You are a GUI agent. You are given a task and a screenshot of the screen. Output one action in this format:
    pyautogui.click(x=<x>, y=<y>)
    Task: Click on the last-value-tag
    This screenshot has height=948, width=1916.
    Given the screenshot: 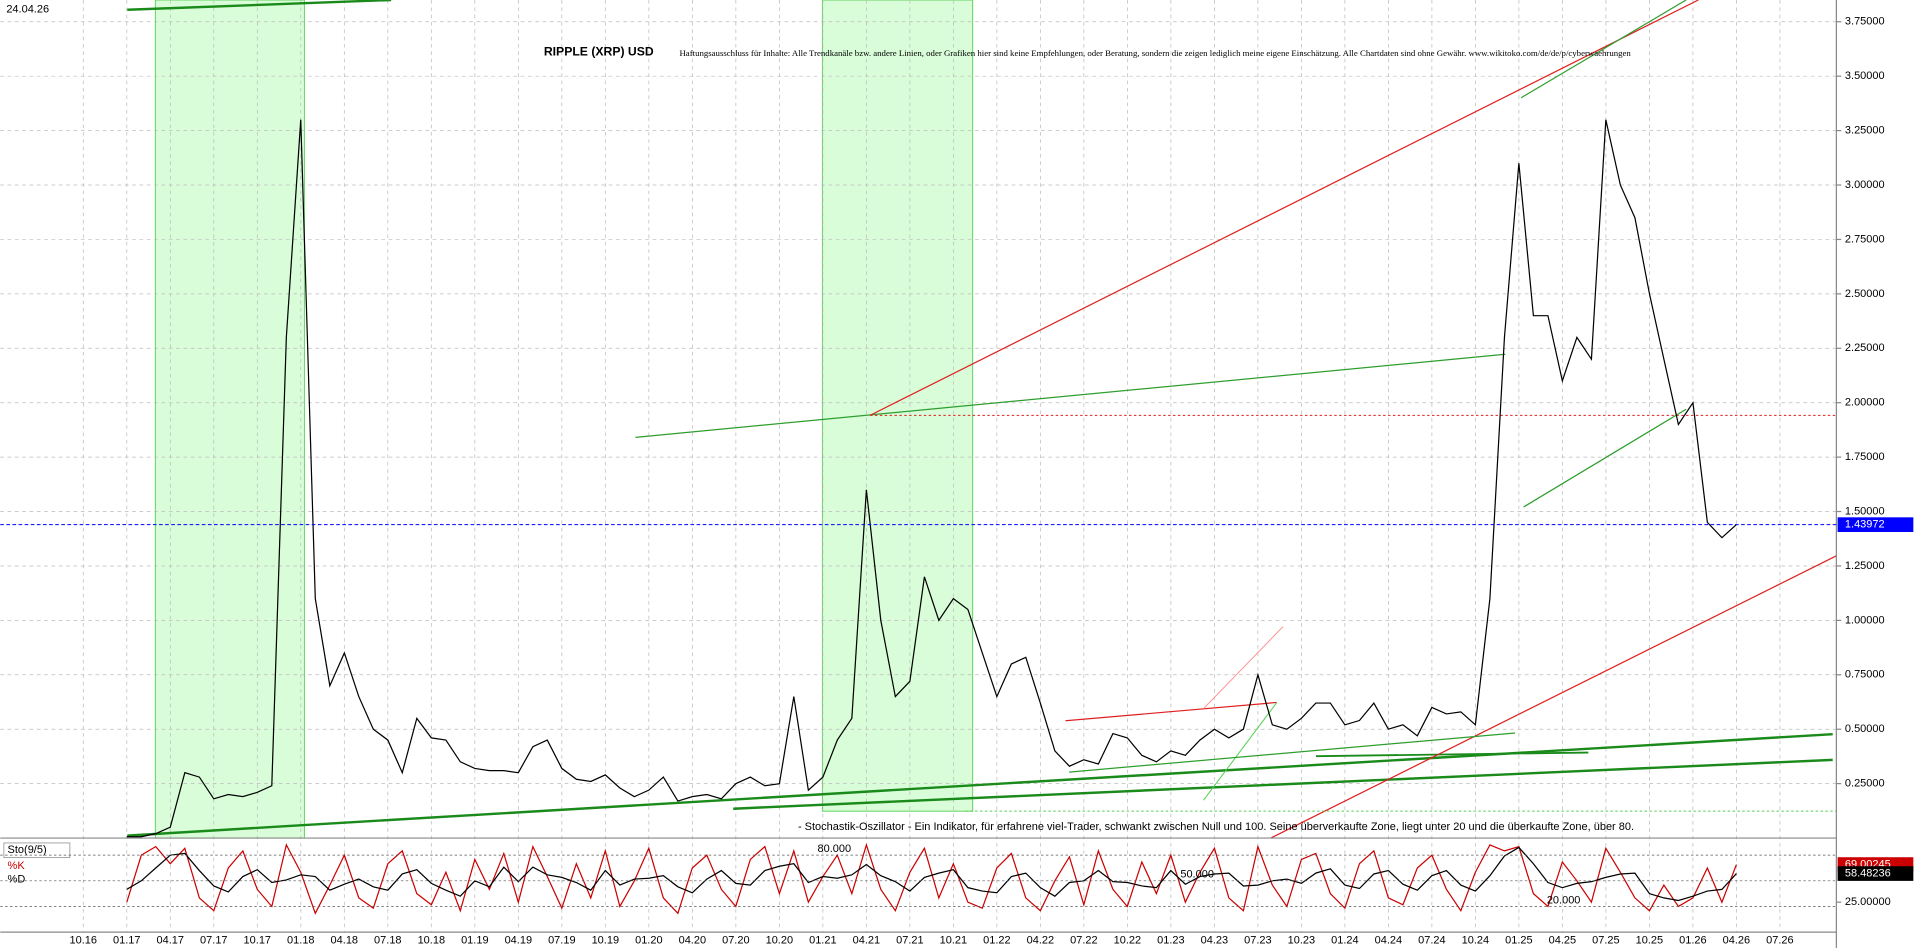 What is the action you would take?
    pyautogui.click(x=1875, y=873)
    